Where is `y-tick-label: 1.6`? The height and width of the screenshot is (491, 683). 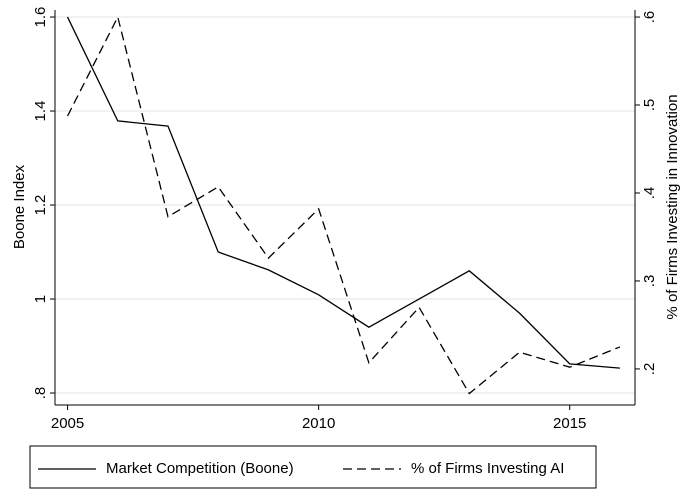
y-tick-label: 1.6 is located at coordinates (40, 17).